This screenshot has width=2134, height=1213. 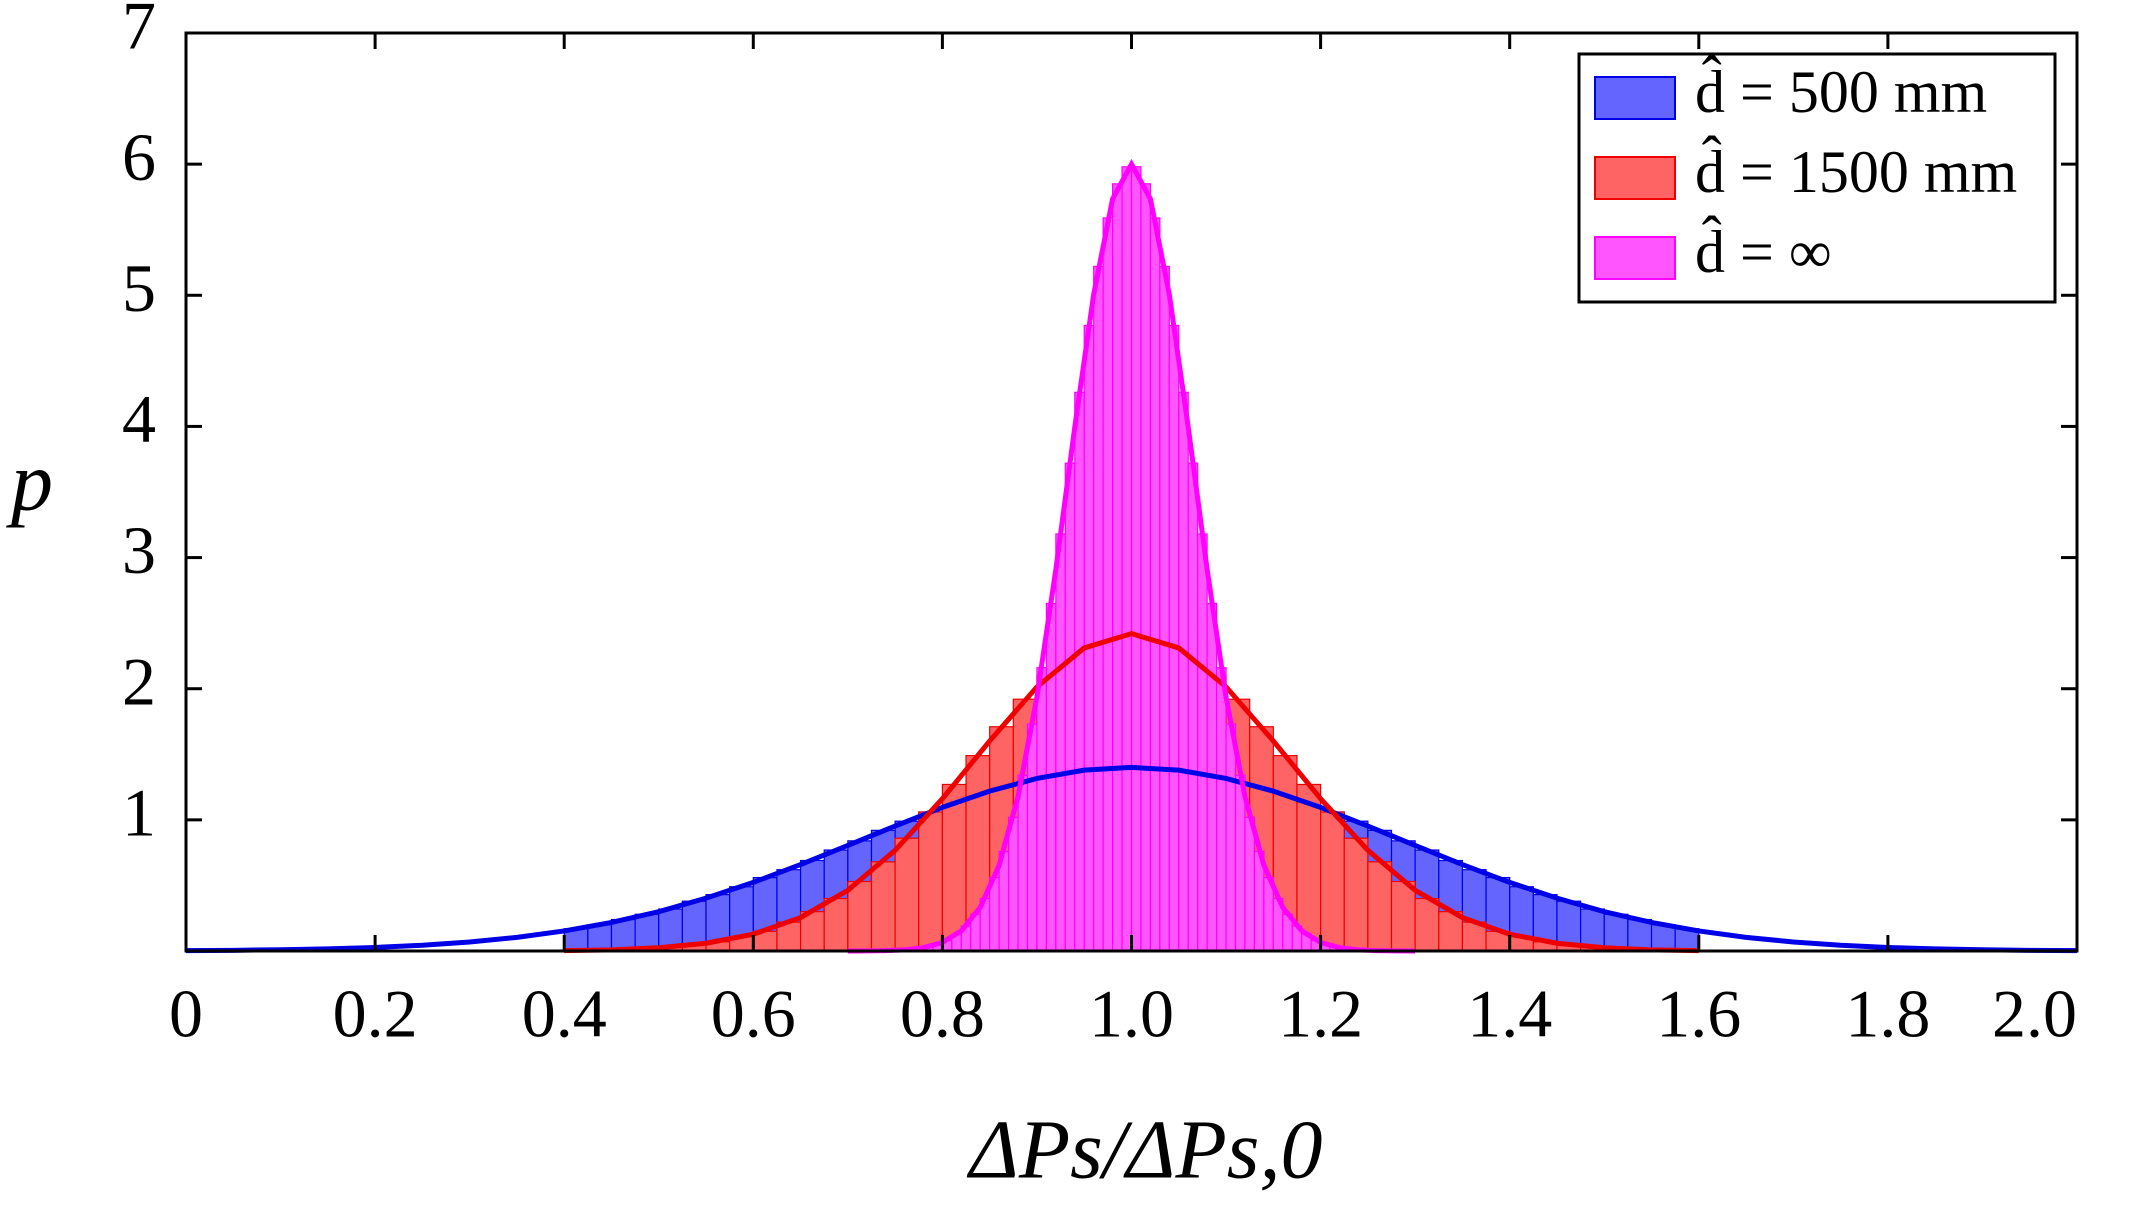 I want to click on x-tick-label: 1.4, so click(x=1509, y=1014).